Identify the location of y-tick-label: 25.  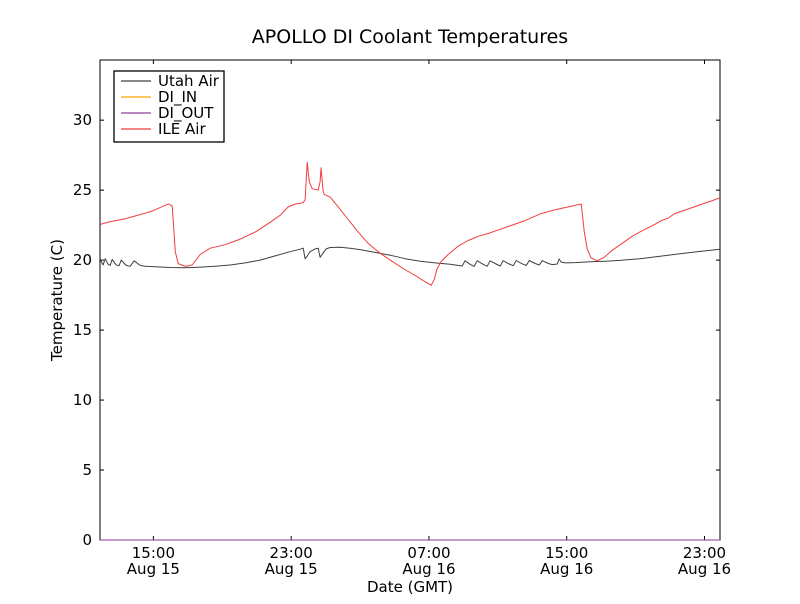
(82, 190).